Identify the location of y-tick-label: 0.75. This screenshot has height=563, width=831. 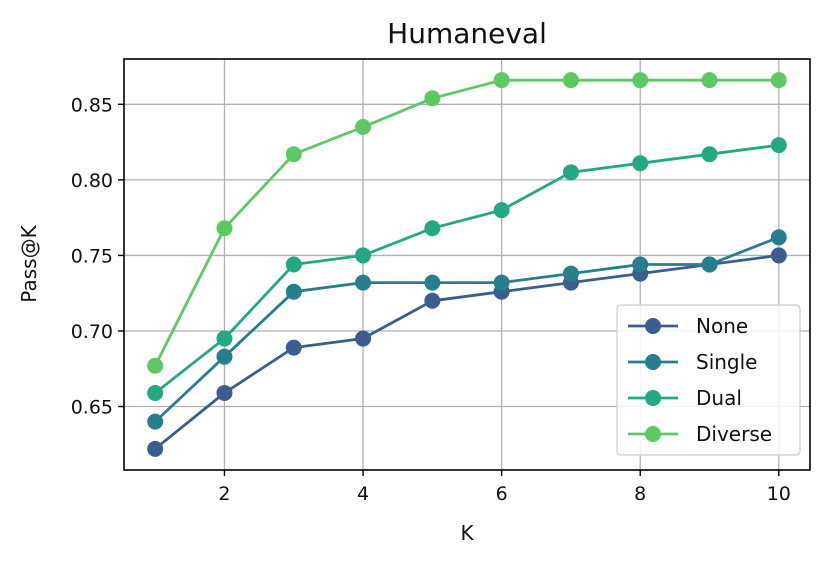
(92, 256).